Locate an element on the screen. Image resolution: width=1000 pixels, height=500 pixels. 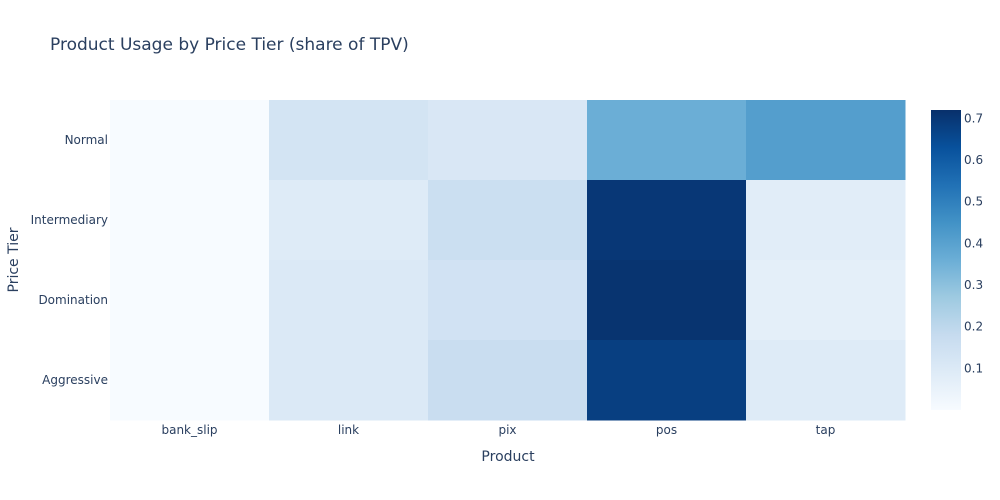
heatmap-cell-normal-pos is located at coordinates (667, 140).